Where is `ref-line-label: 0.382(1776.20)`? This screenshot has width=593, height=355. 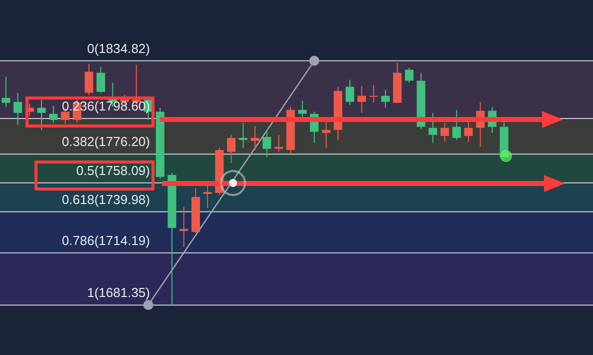 ref-line-label: 0.382(1776.20) is located at coordinates (106, 142).